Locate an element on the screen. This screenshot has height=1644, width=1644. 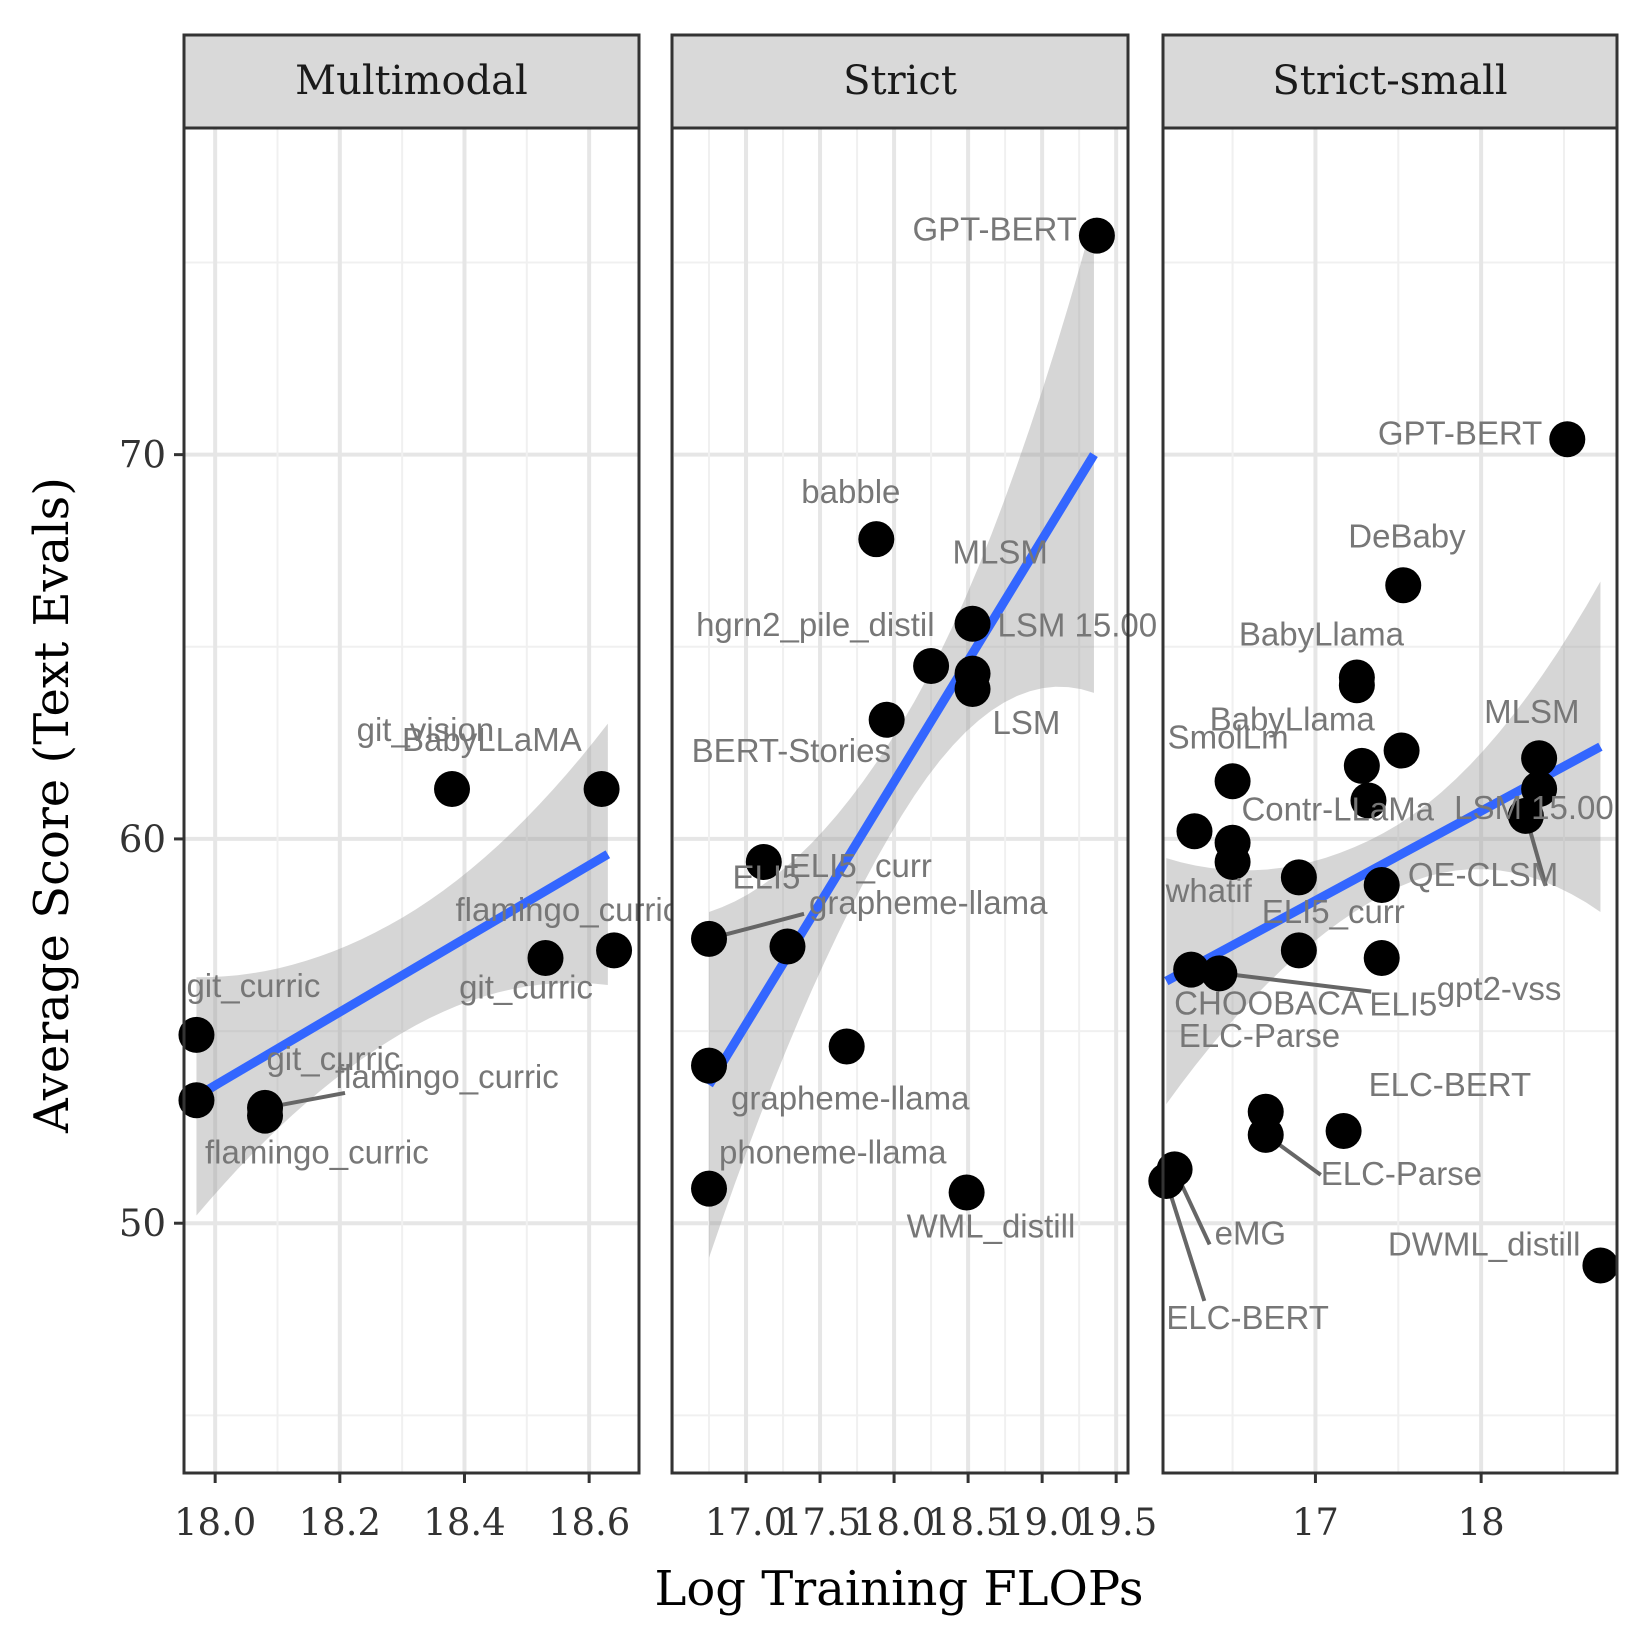
point-label: DeBaby is located at coordinates (1407, 535).